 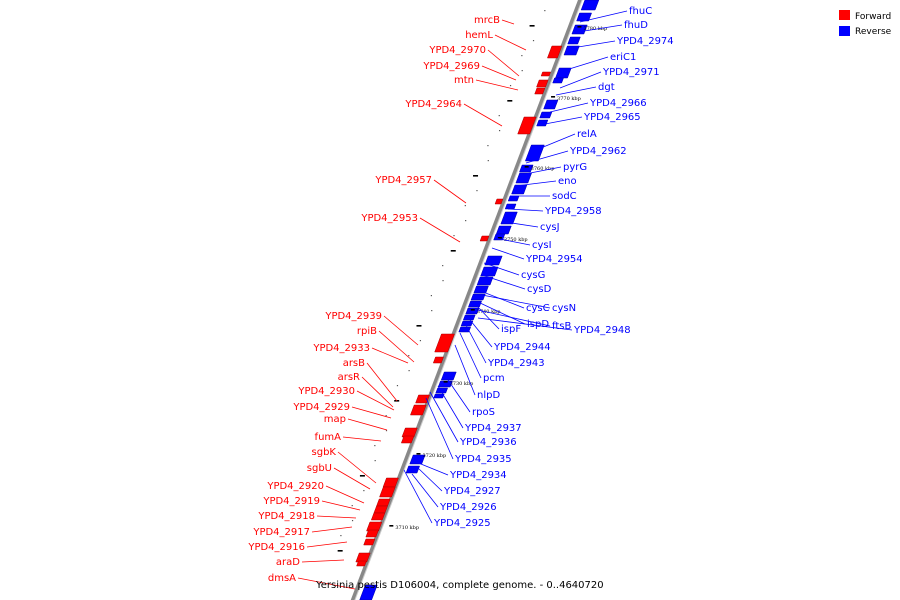 I want to click on legend-reverse-label: Reverse, so click(x=873, y=32).